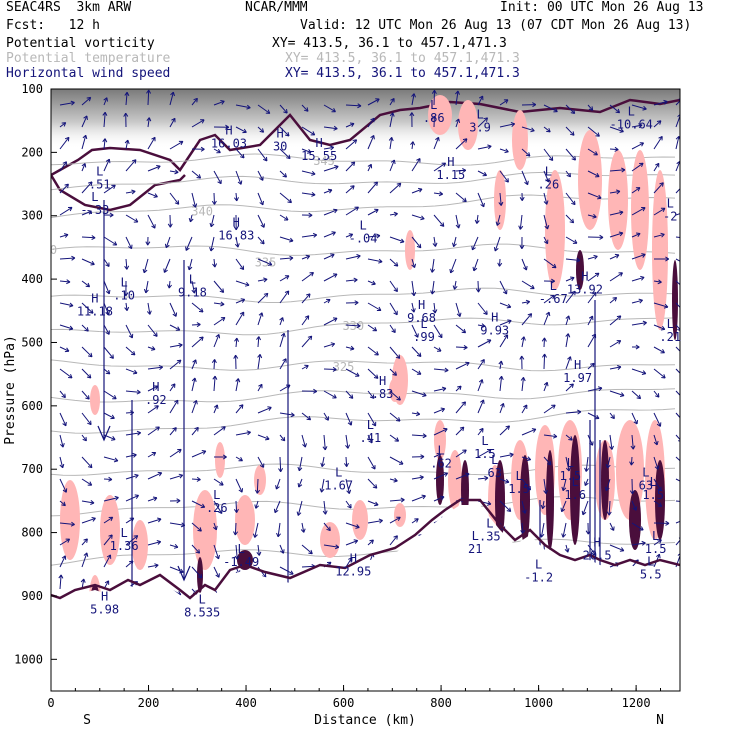  What do you see at coordinates (475, 549) in the screenshot?
I see `extremum-value: 21` at bounding box center [475, 549].